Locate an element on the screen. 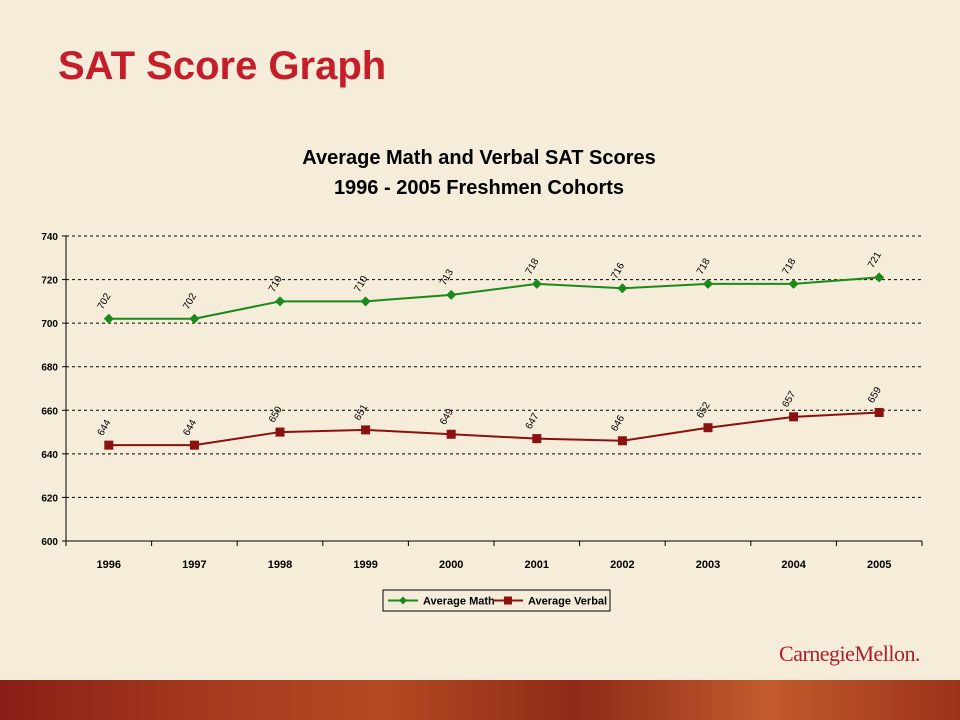  y-tick-label: 660 is located at coordinates (49, 411).